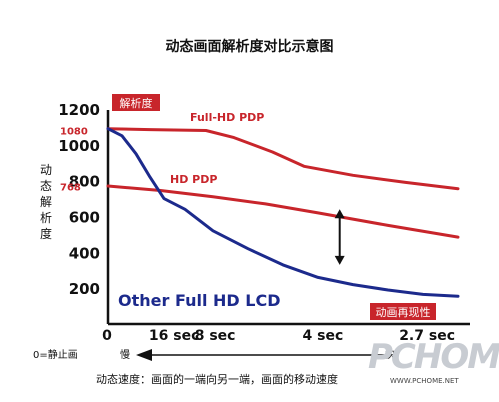 Image resolution: width=499 pixels, height=402 pixels. I want to click on series-full-hd-pdp-line, so click(283, 159).